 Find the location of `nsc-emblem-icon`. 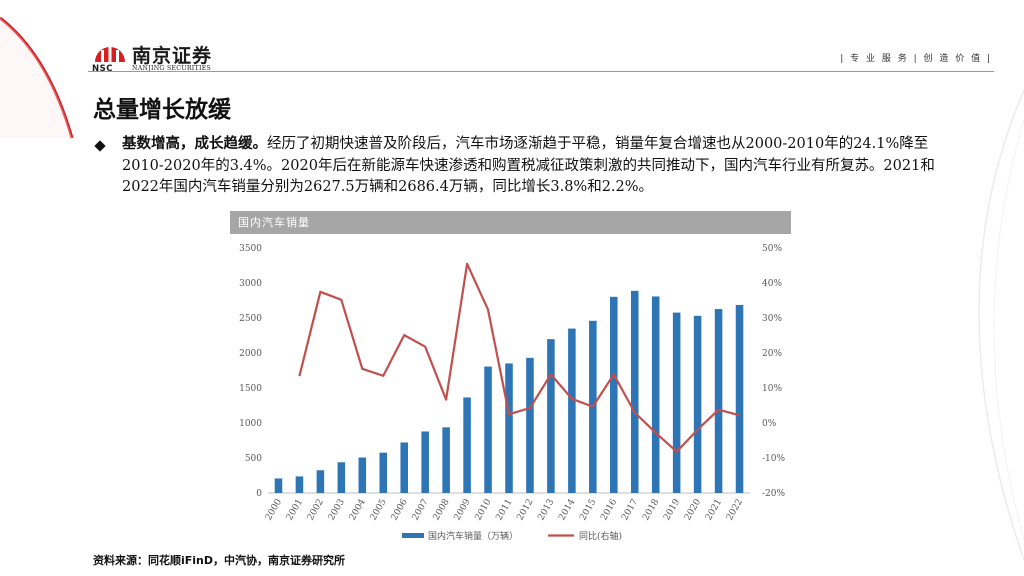

nsc-emblem-icon is located at coordinates (110, 54).